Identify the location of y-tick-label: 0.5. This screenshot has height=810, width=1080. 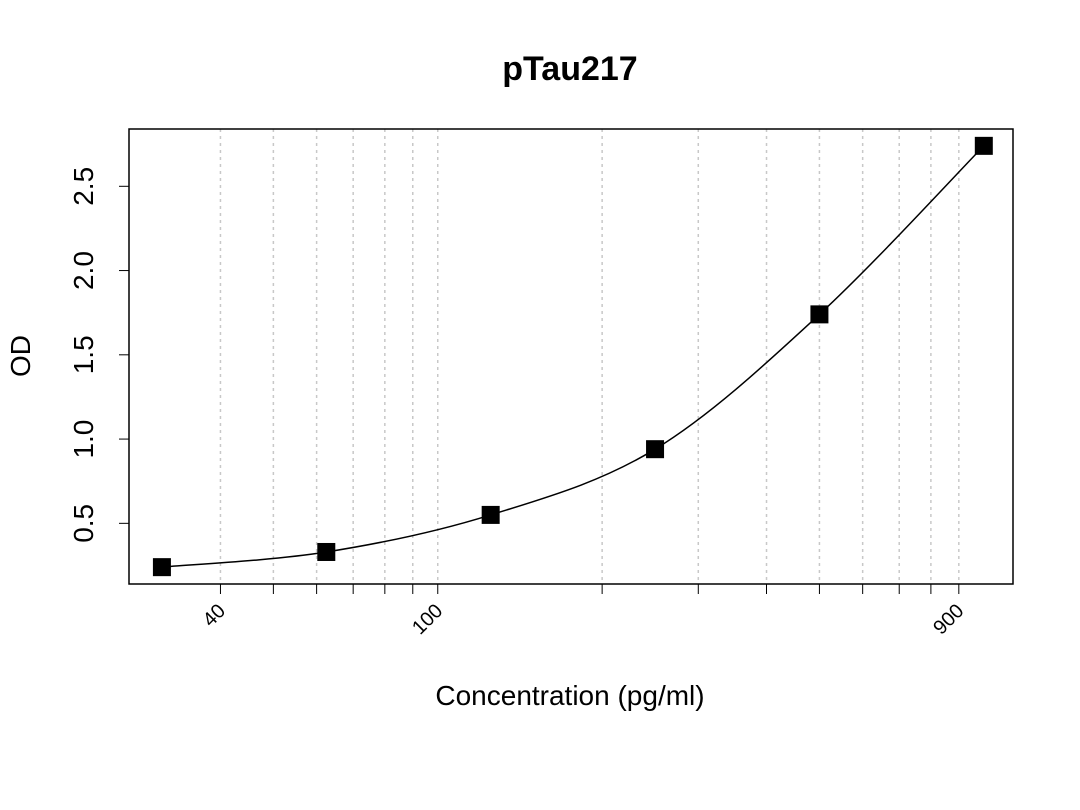
(83, 523).